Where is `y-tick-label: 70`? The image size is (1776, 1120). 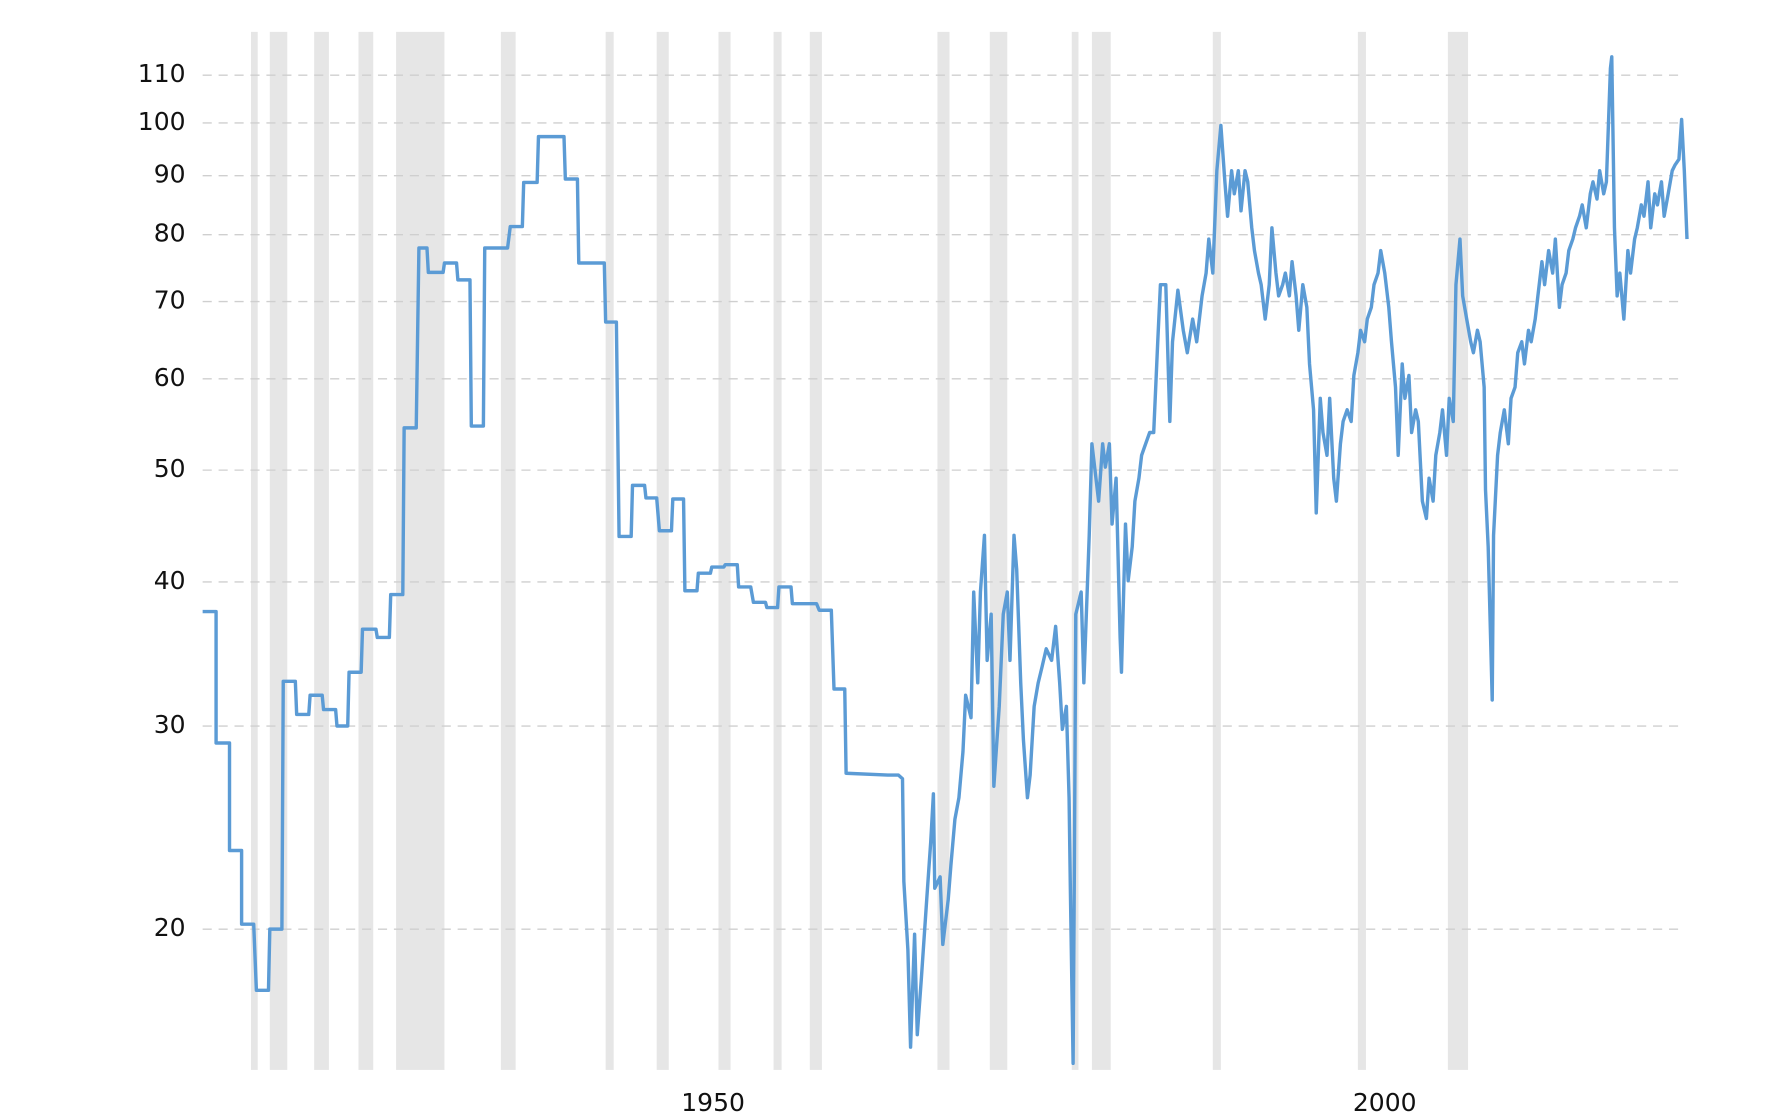 y-tick-label: 70 is located at coordinates (170, 300).